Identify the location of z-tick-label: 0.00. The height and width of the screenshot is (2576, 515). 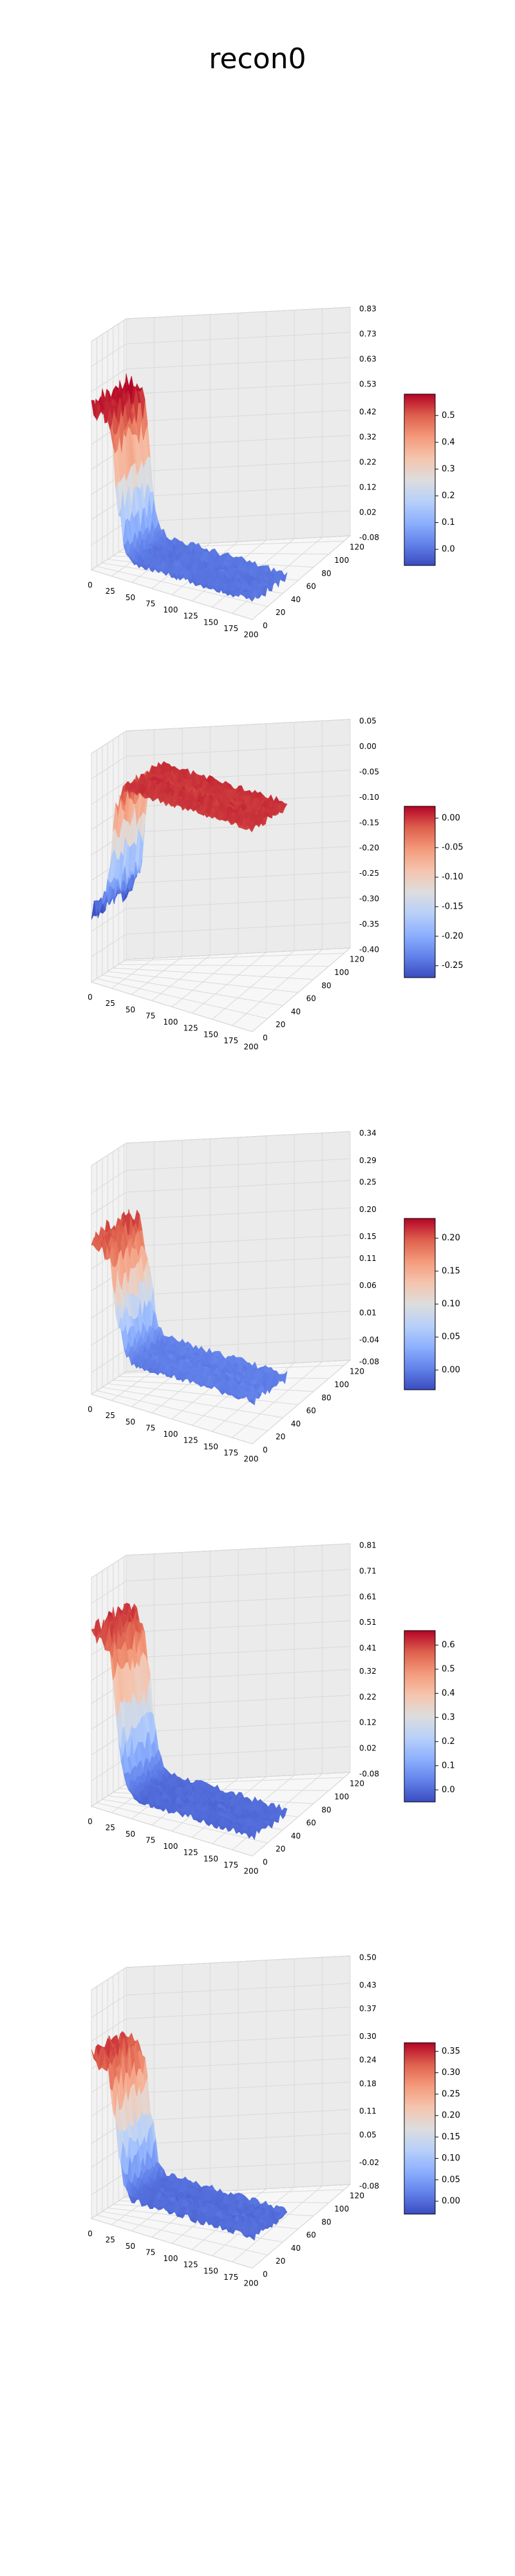
(368, 747).